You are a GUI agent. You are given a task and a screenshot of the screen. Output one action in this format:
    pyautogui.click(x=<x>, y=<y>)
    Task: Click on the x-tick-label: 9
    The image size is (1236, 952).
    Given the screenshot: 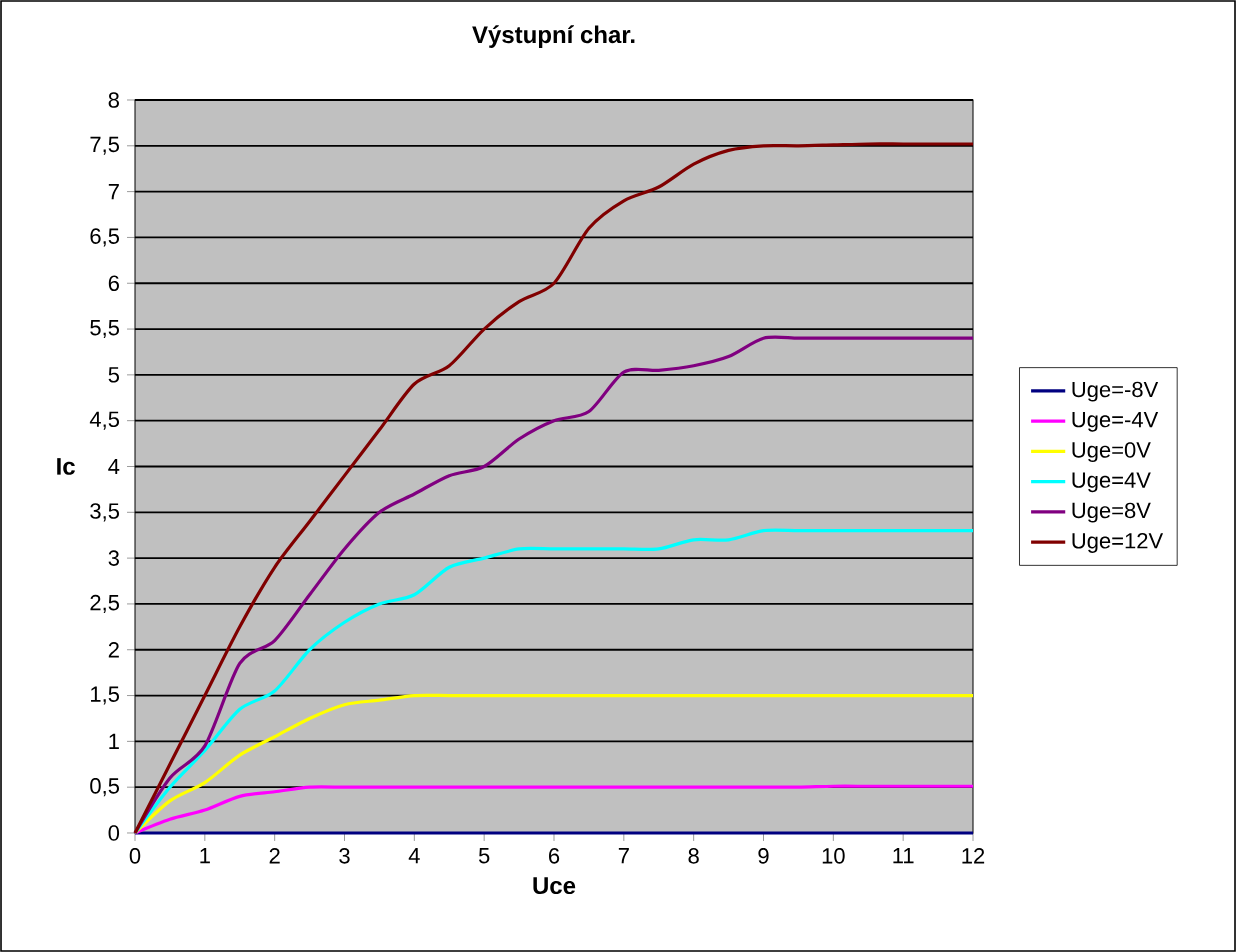 What is the action you would take?
    pyautogui.click(x=763, y=856)
    